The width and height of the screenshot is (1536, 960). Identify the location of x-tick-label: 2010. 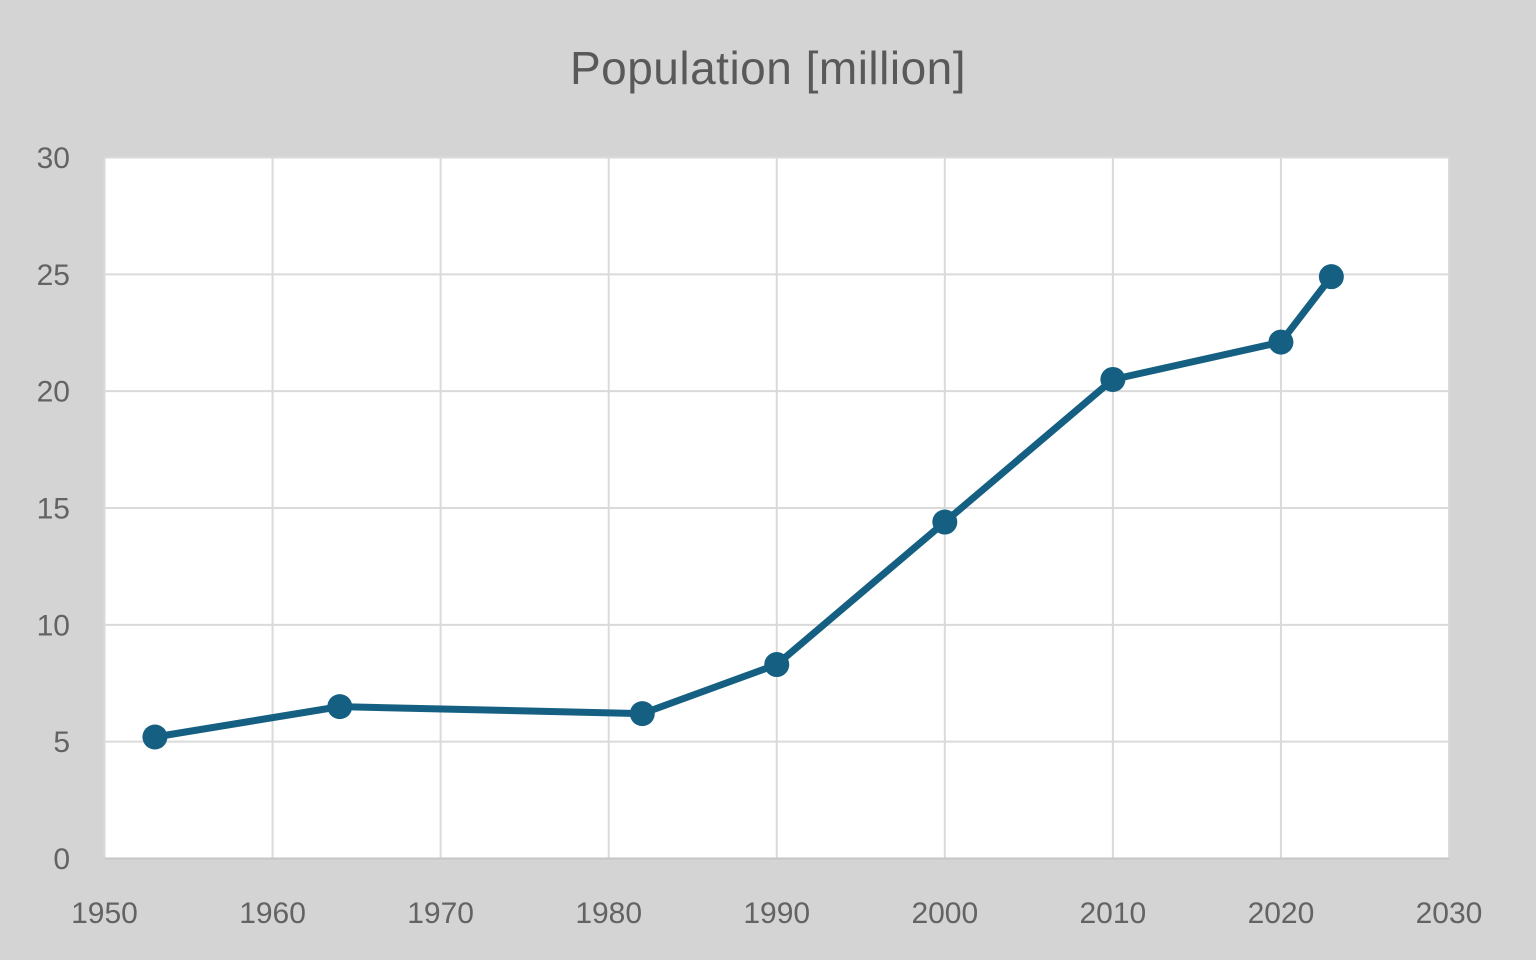
(1113, 913).